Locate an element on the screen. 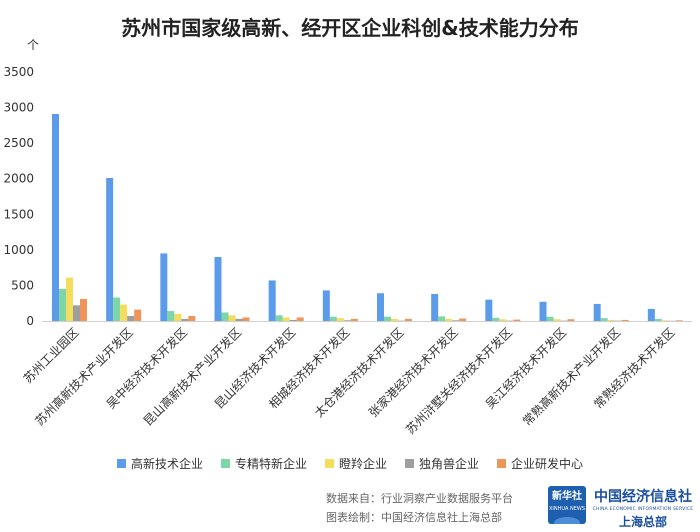  legend-item: 企业研发中心 is located at coordinates (540, 463).